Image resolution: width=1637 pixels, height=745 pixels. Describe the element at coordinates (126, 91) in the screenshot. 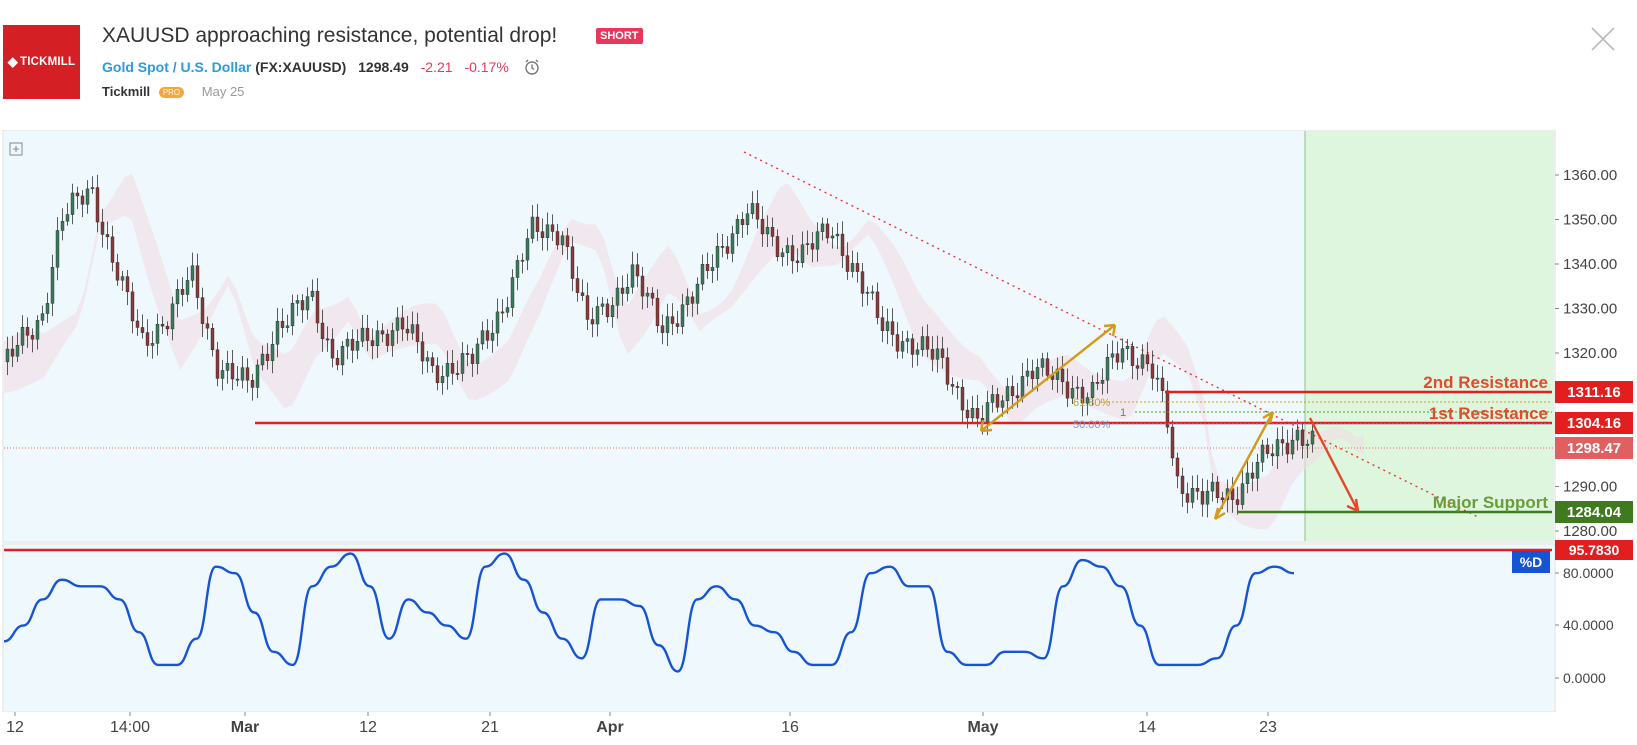

I see `author-name-link: Tickmill` at that location.